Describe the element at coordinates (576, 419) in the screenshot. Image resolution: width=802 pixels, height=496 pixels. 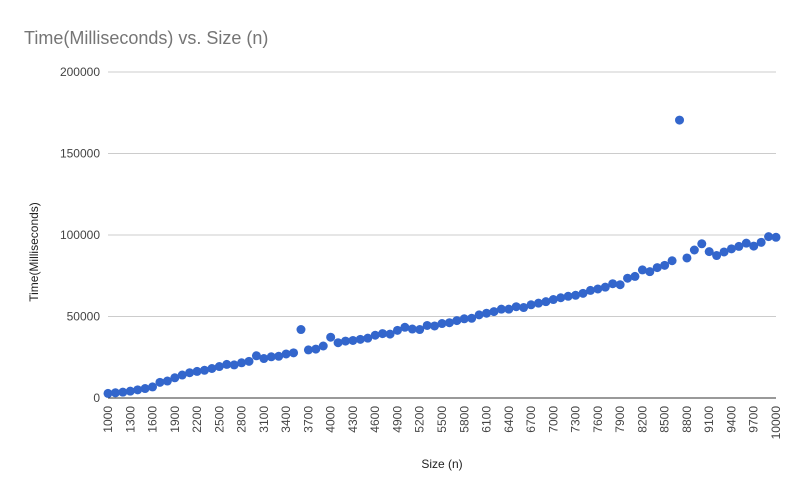
I see `x-tick-label: 7300` at that location.